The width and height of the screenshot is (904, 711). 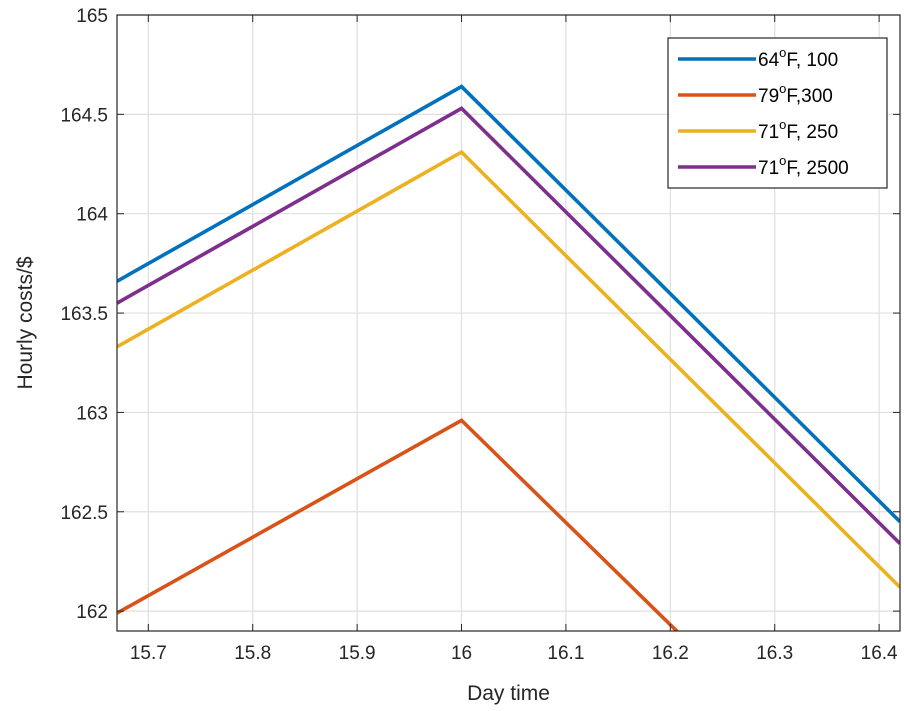 What do you see at coordinates (357, 653) in the screenshot?
I see `x-tick-label: 15.9` at bounding box center [357, 653].